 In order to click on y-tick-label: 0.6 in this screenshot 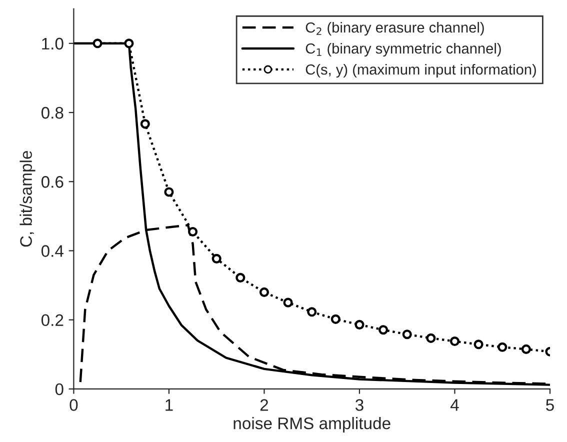, I will do `click(52, 182)`.